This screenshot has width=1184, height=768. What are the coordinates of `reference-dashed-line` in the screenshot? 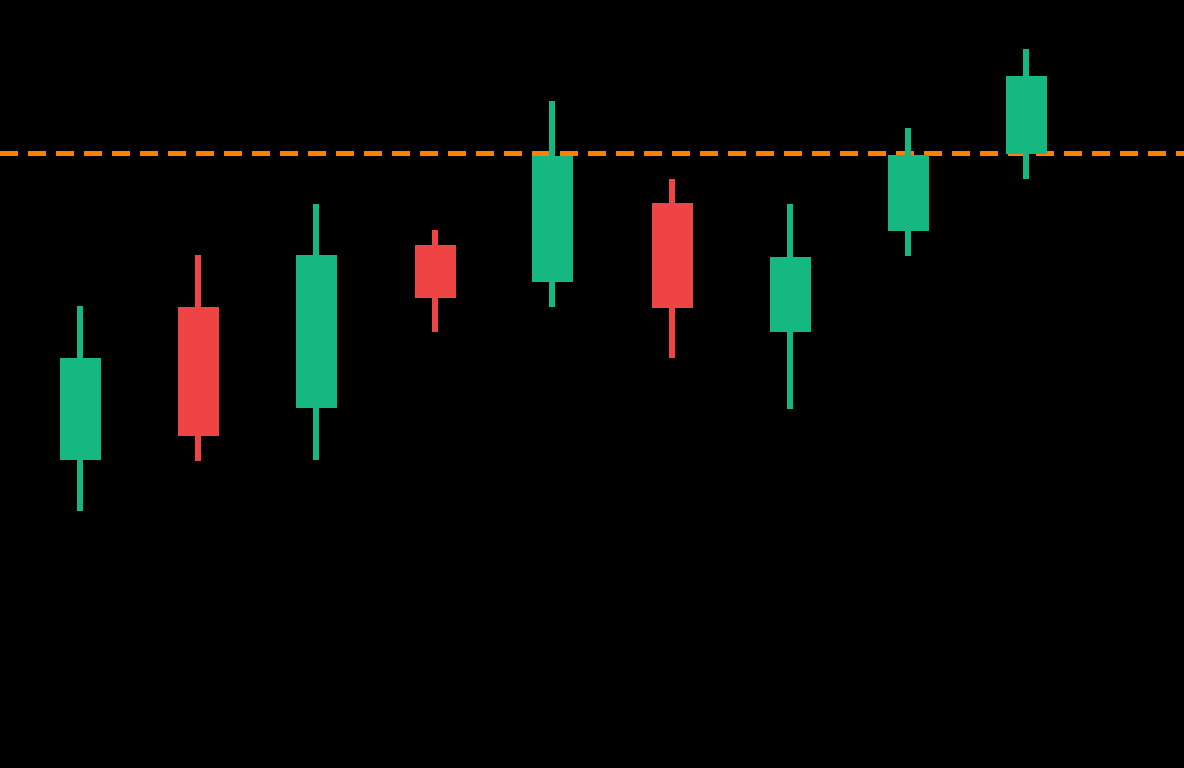 It's located at (592, 153).